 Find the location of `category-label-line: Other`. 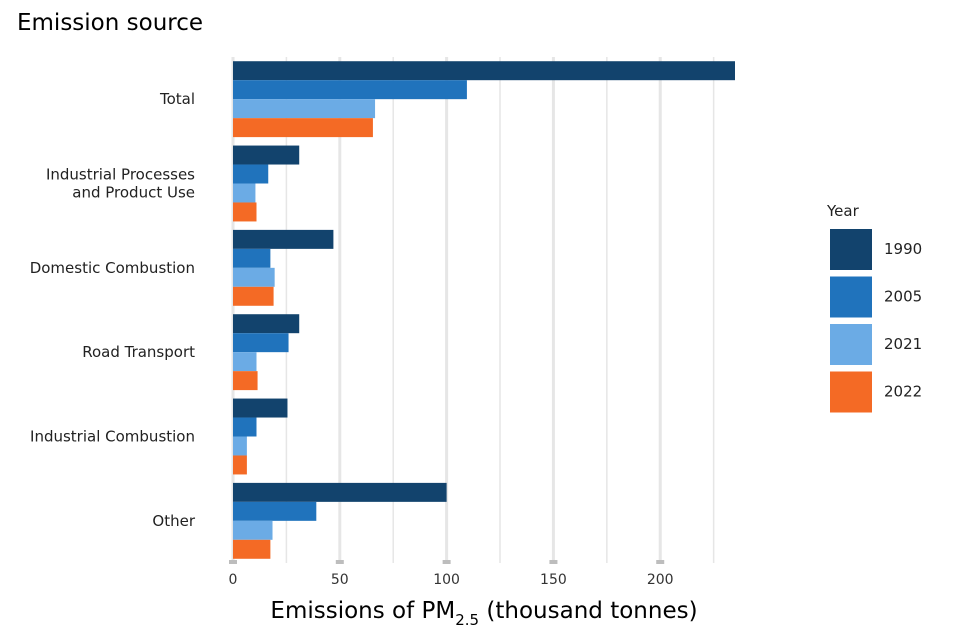

category-label-line: Other is located at coordinates (173, 521).